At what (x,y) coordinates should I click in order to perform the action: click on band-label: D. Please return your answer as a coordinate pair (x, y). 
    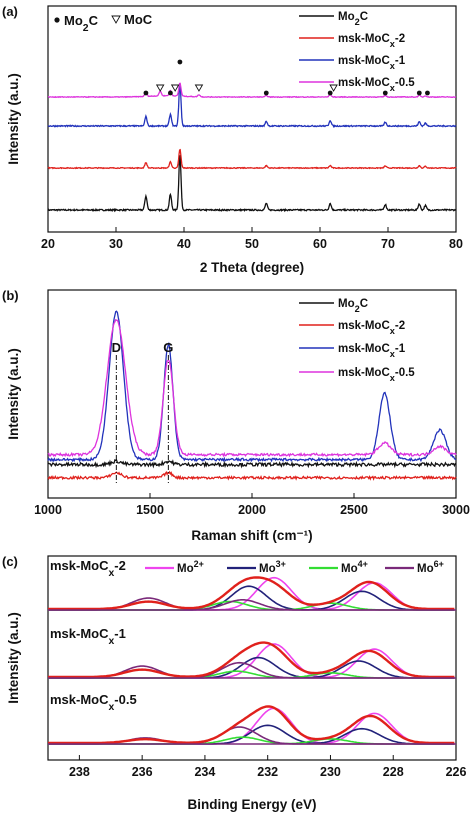
    Looking at the image, I should click on (116, 347).